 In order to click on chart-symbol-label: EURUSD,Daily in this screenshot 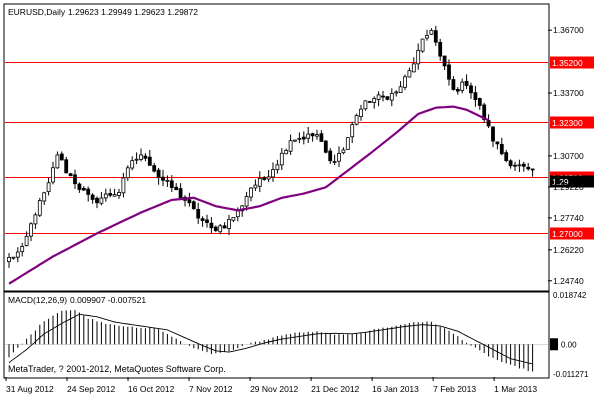, I will do `click(37, 12)`.